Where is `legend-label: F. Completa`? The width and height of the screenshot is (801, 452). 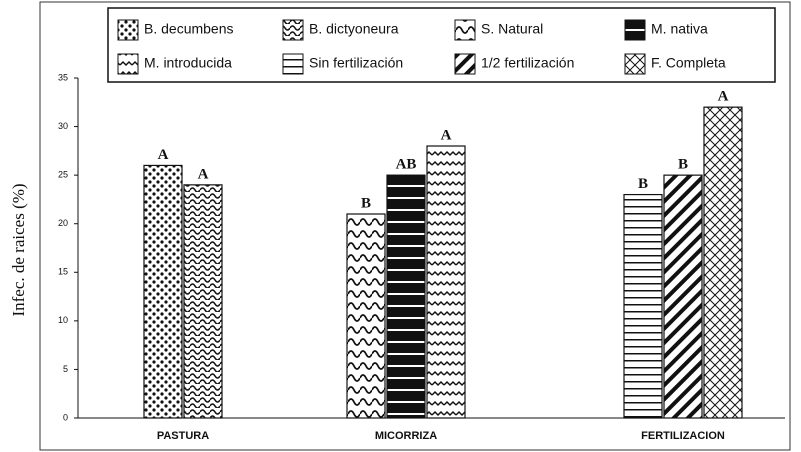 legend-label: F. Completa is located at coordinates (688, 63).